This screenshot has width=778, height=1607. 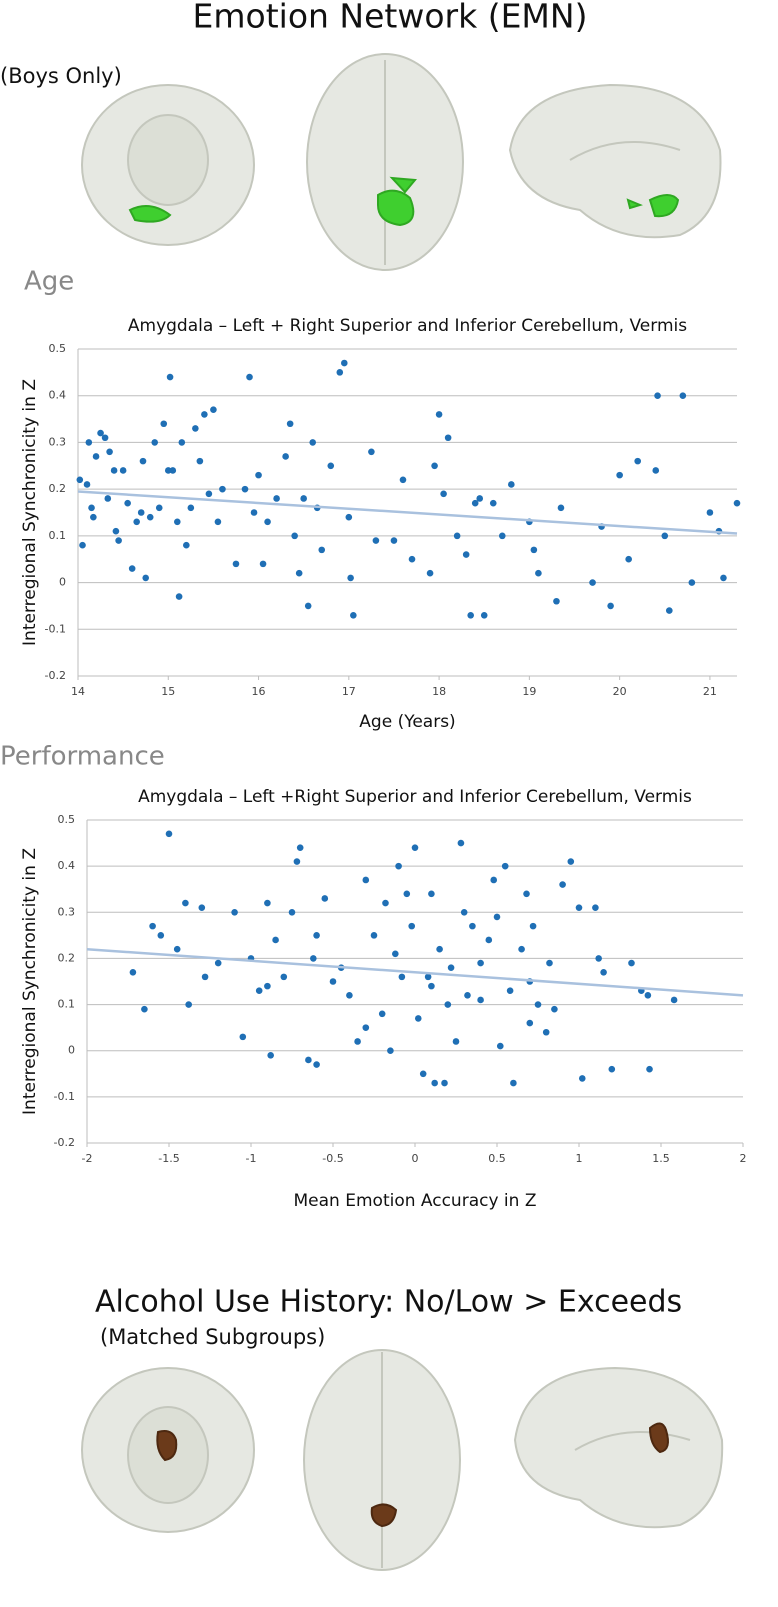 What do you see at coordinates (55, 628) in the screenshot?
I see `y-tick-label: -0.1` at bounding box center [55, 628].